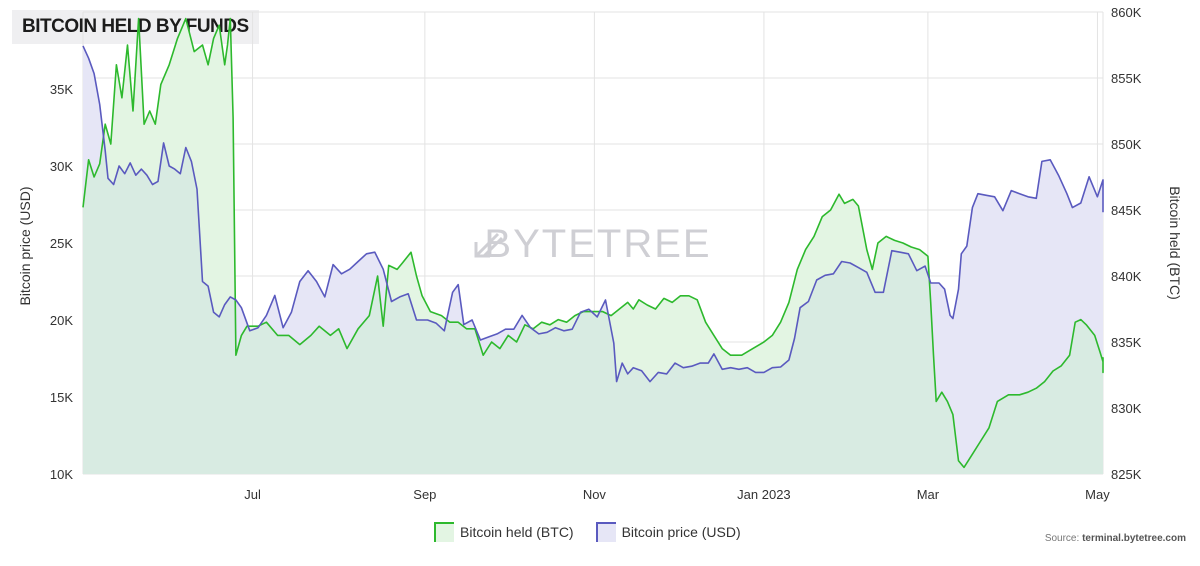  Describe the element at coordinates (595, 494) in the screenshot. I see `x-tick-label: Nov` at that location.